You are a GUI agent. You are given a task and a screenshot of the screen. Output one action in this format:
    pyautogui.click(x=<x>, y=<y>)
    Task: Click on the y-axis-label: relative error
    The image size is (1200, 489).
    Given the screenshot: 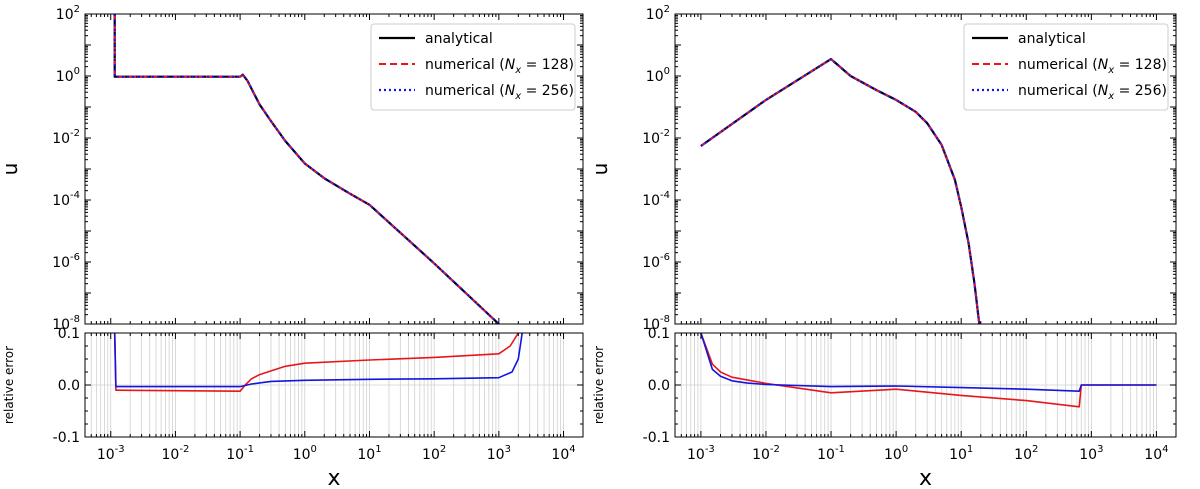 What is the action you would take?
    pyautogui.click(x=599, y=385)
    